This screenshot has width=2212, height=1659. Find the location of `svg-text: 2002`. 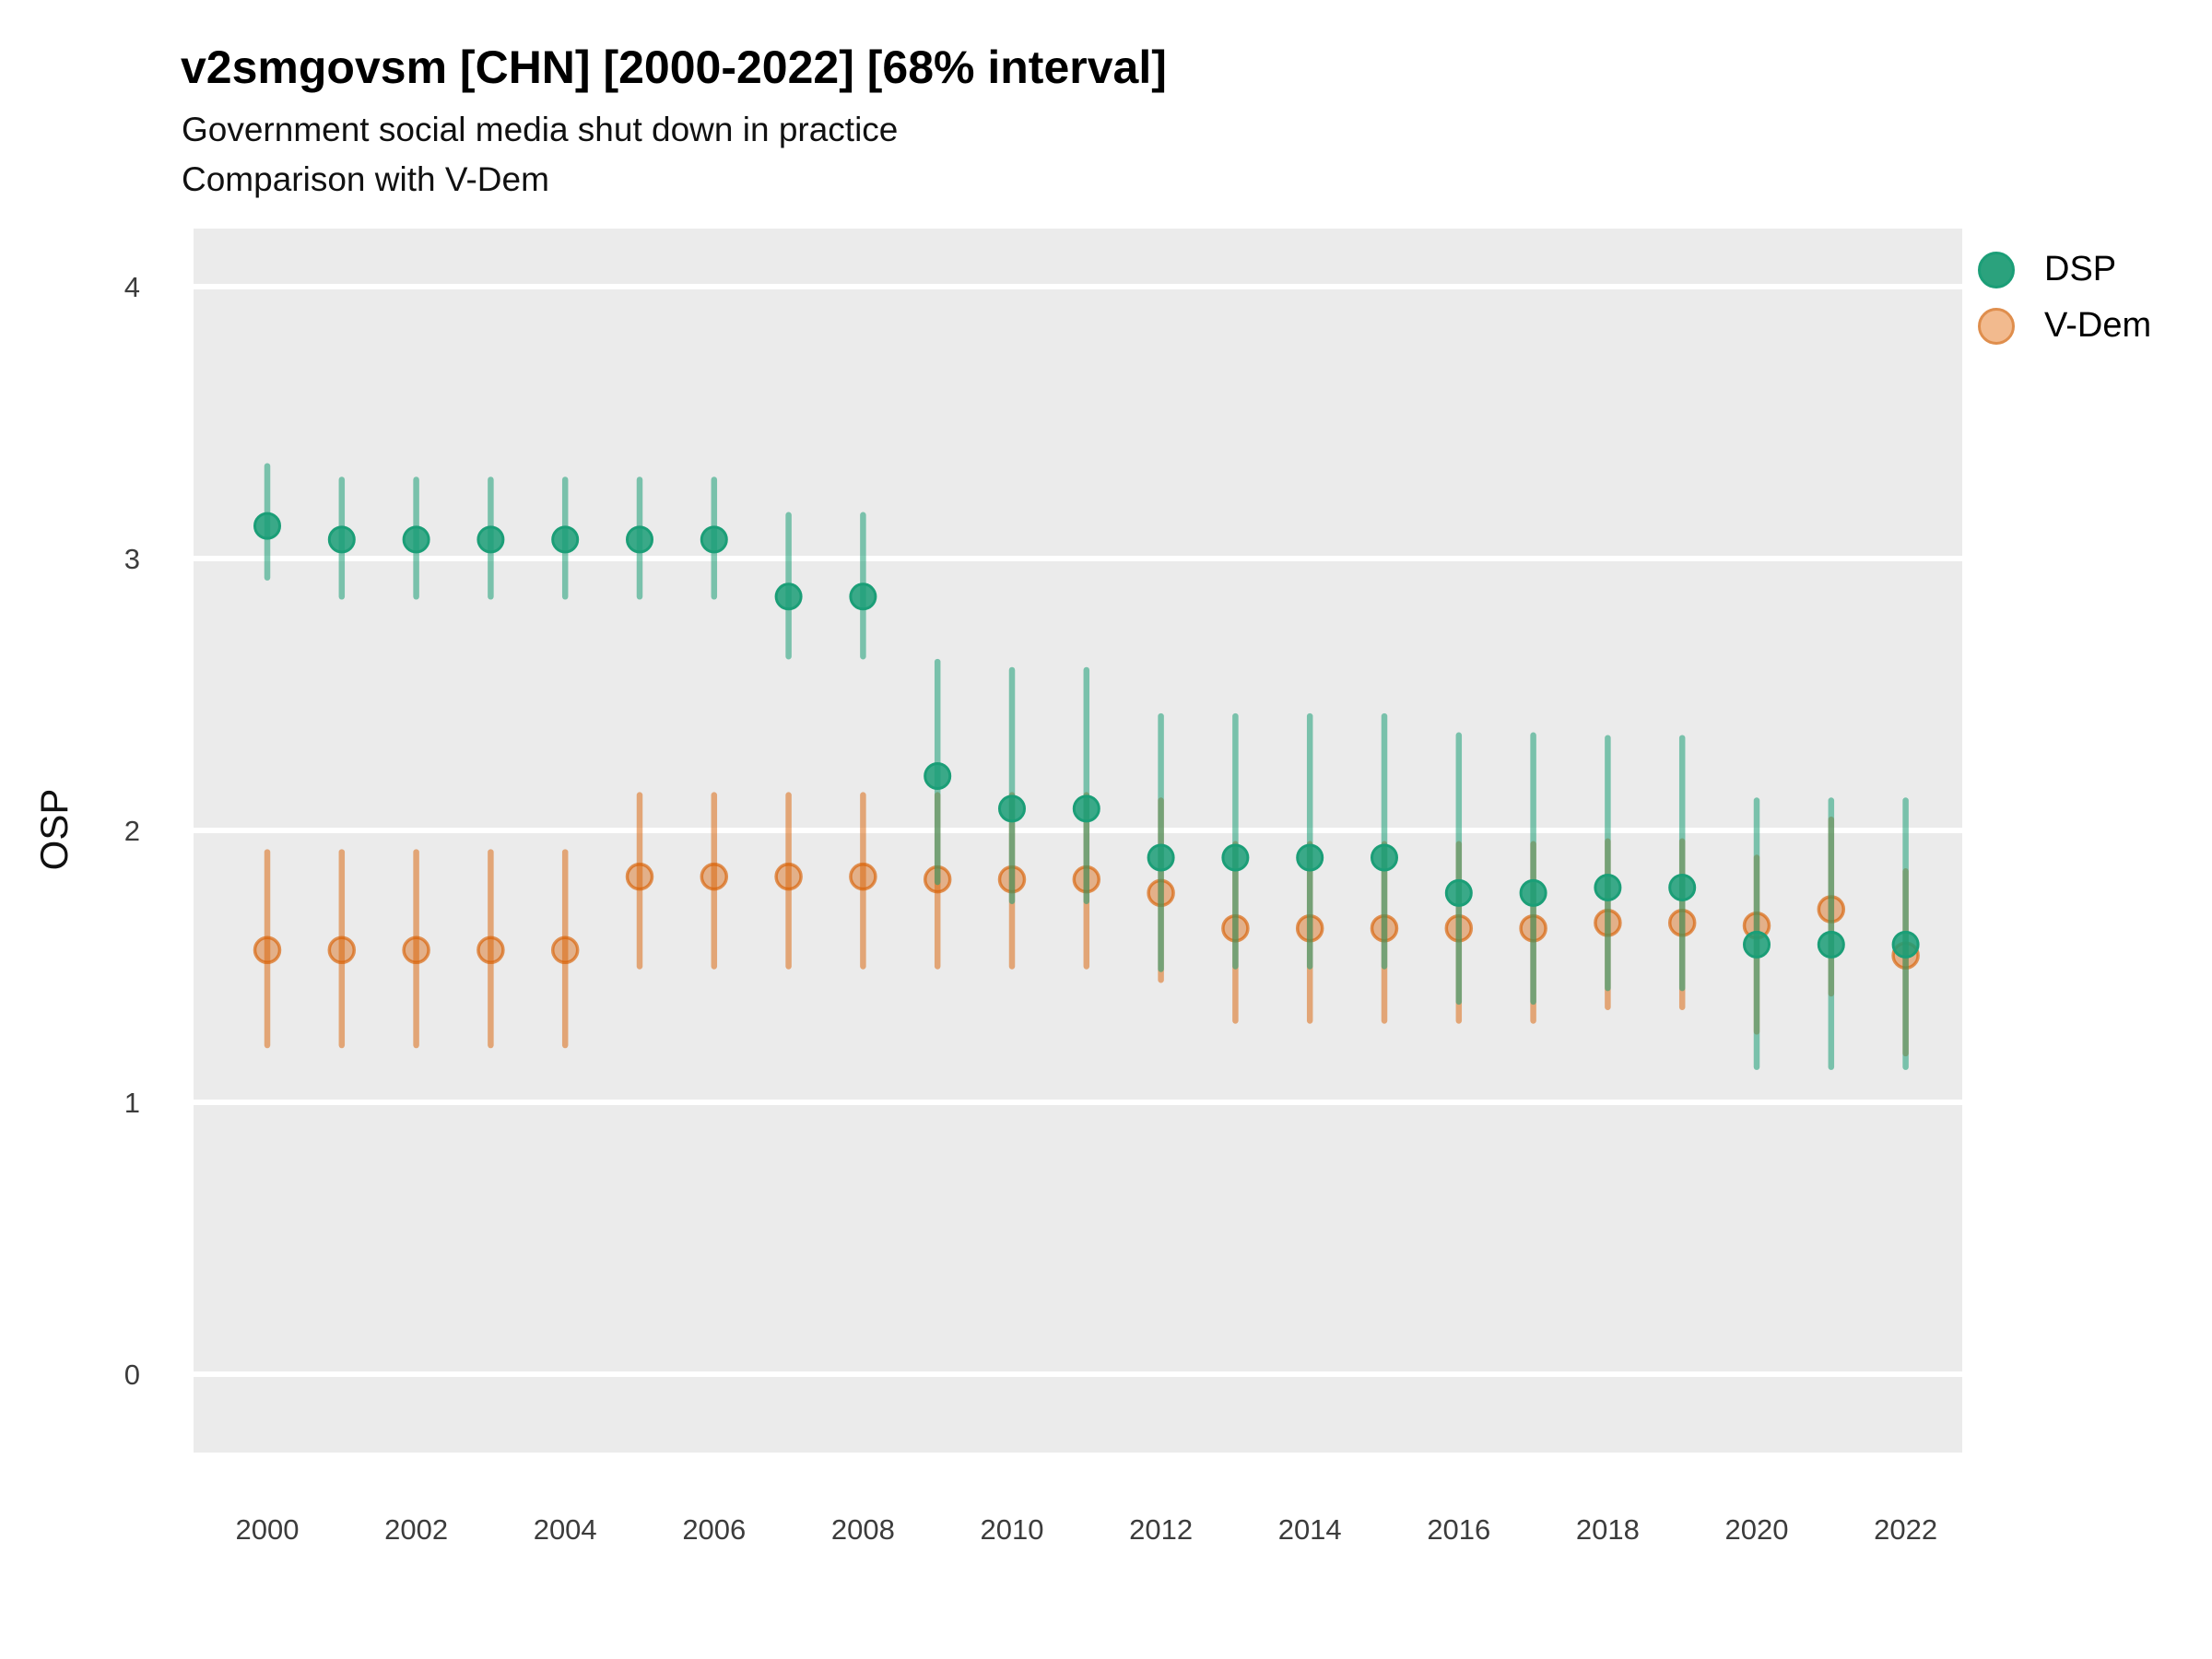

svg-text: 2002 is located at coordinates (416, 1529).